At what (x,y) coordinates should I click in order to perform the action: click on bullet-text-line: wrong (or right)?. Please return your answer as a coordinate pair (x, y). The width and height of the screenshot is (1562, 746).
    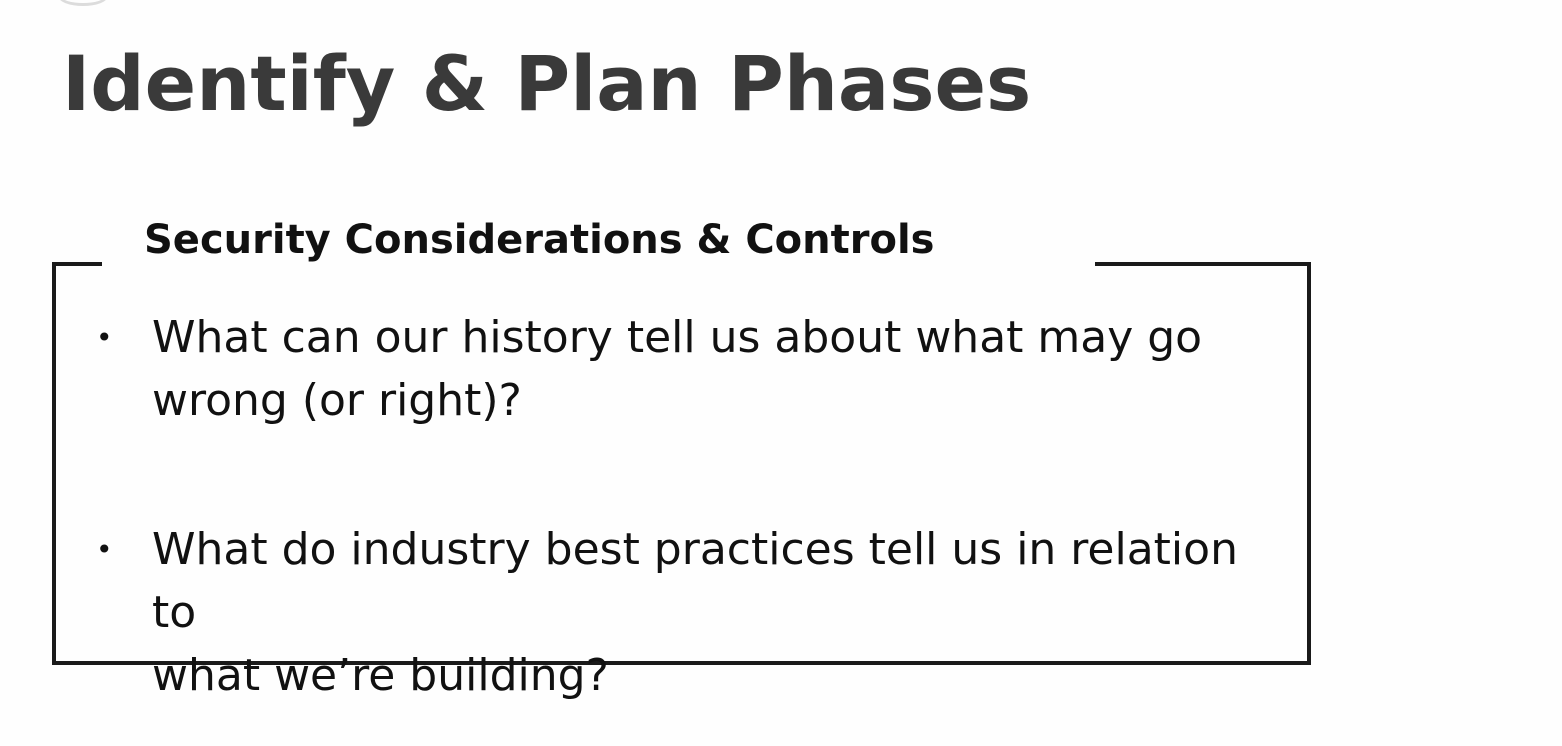
    Looking at the image, I should click on (337, 400).